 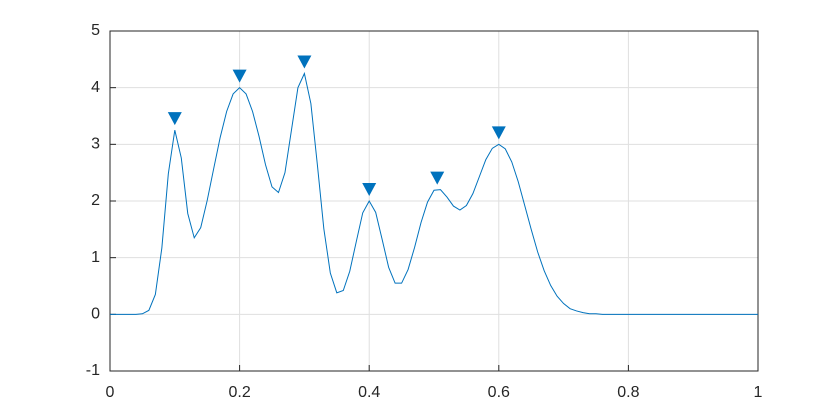 I want to click on x-tick-label: 0.2, so click(x=239, y=392).